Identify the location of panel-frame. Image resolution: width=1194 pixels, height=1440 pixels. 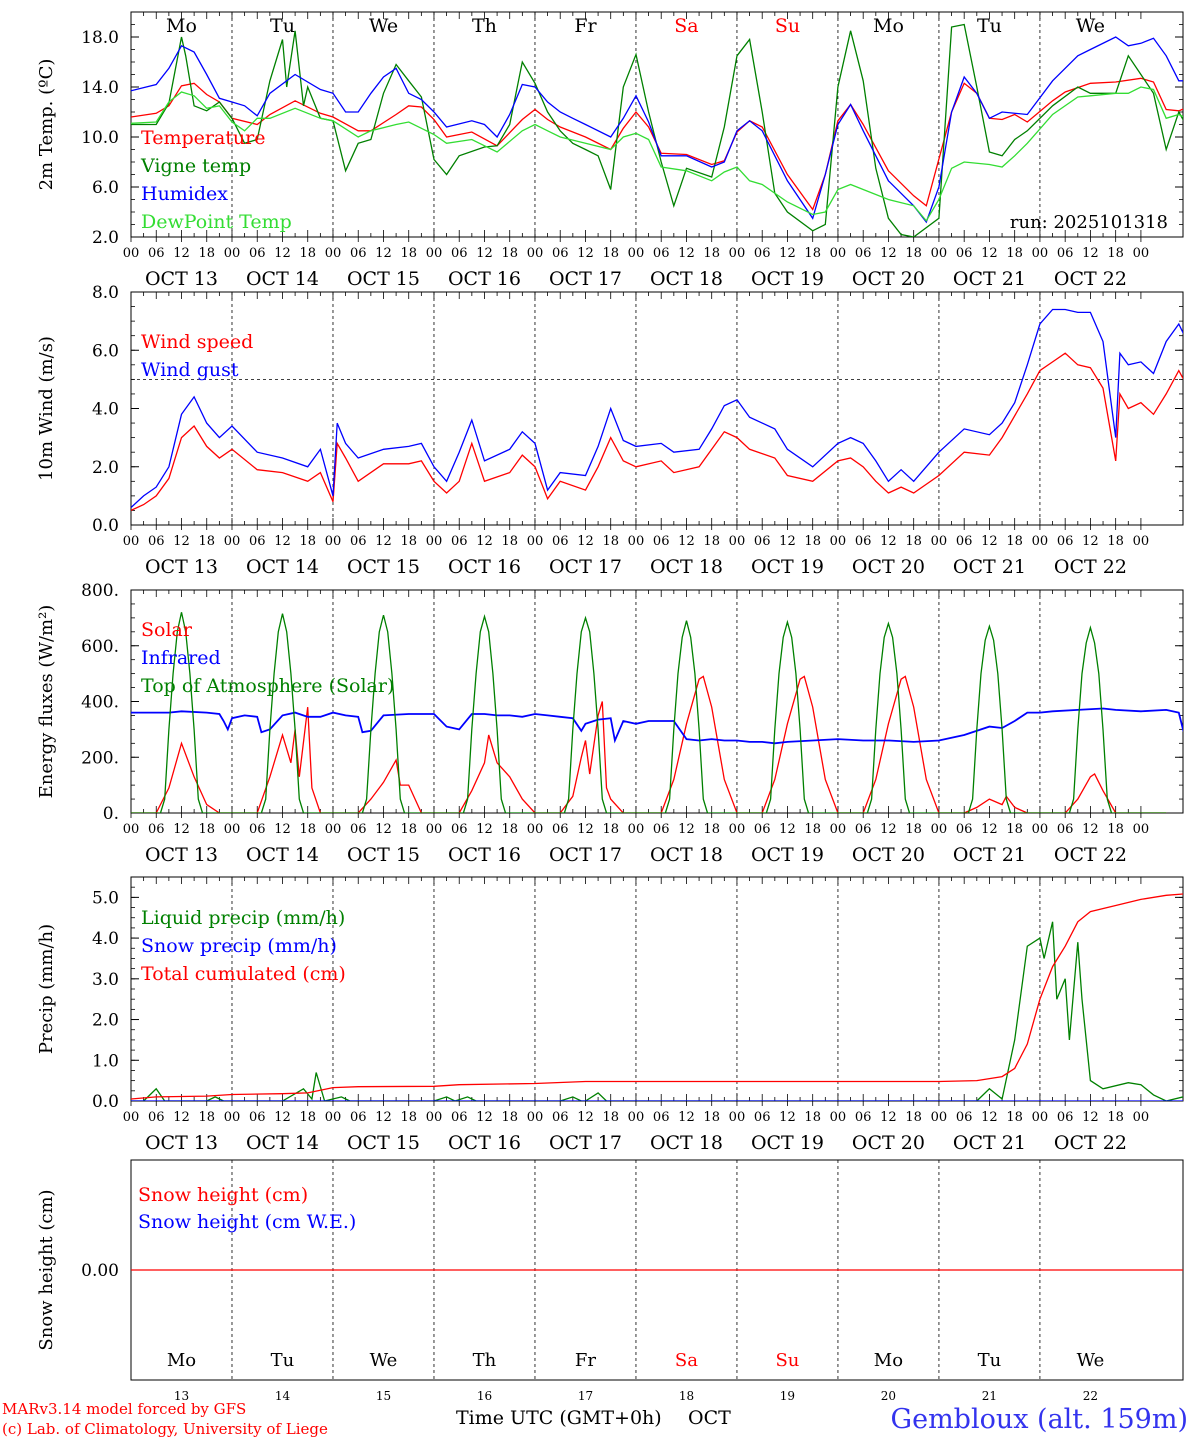
(657, 408).